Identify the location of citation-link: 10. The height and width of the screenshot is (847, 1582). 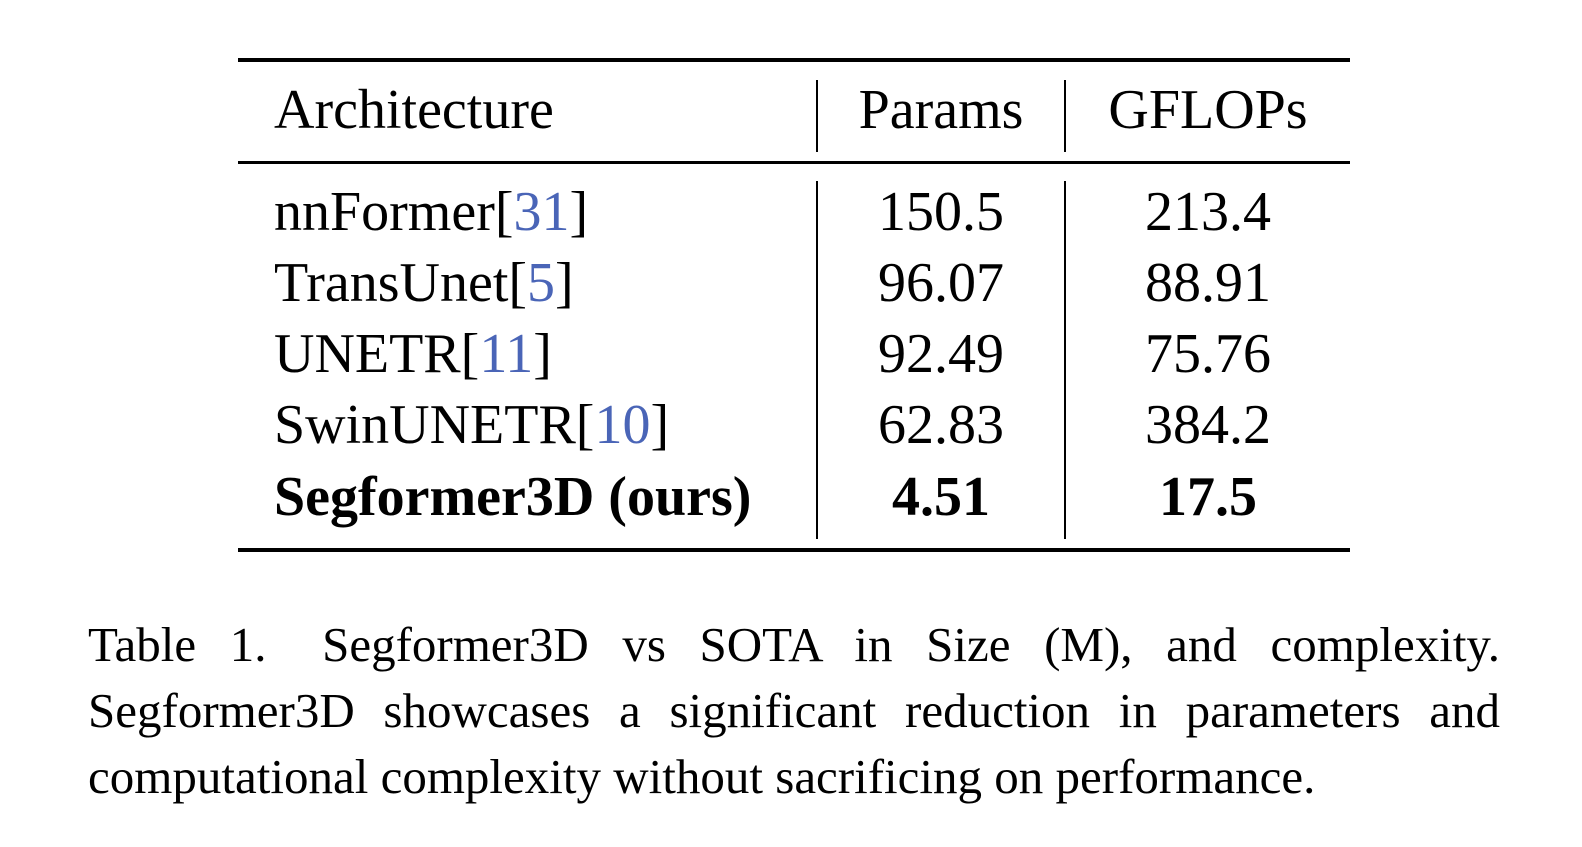
(622, 425).